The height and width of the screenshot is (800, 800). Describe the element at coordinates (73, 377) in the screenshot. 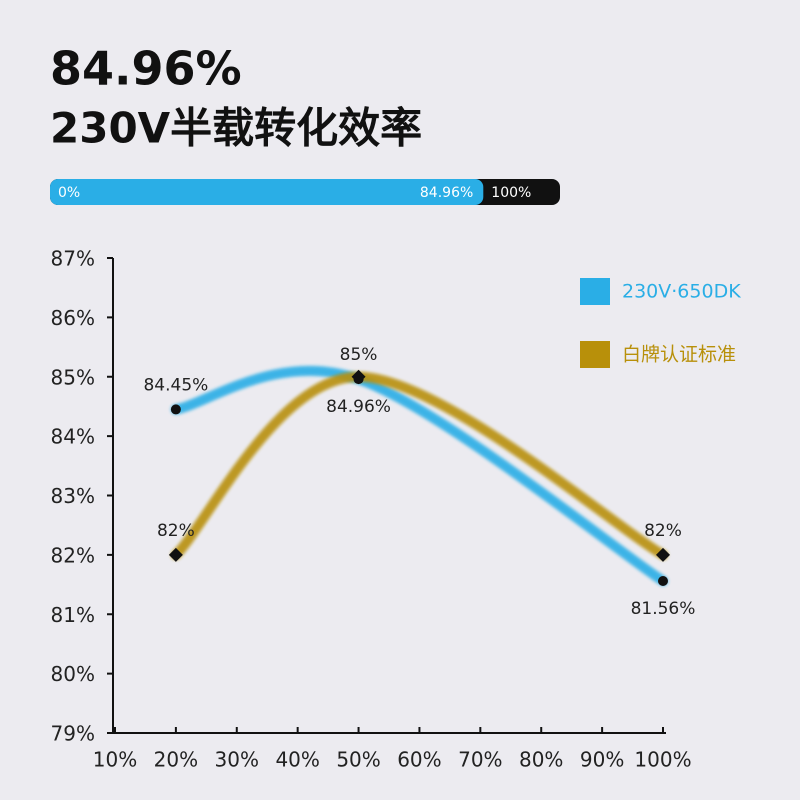

I see `y-tick-label: 85%` at that location.